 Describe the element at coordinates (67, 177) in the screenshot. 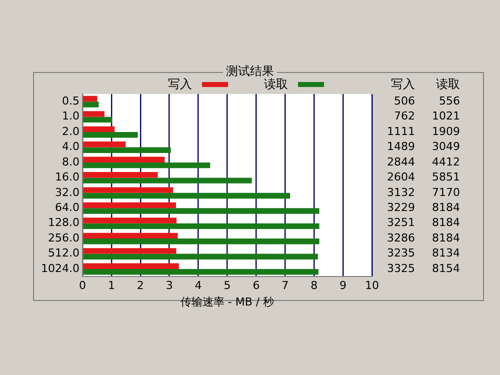

I see `y-tick-label: 16.0` at that location.